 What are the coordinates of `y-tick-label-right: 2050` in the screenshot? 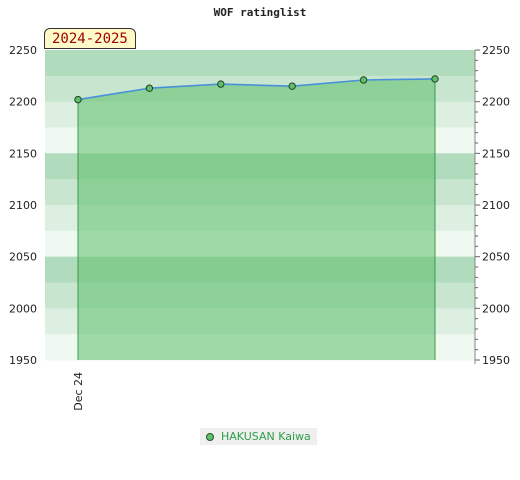 It's located at (496, 257).